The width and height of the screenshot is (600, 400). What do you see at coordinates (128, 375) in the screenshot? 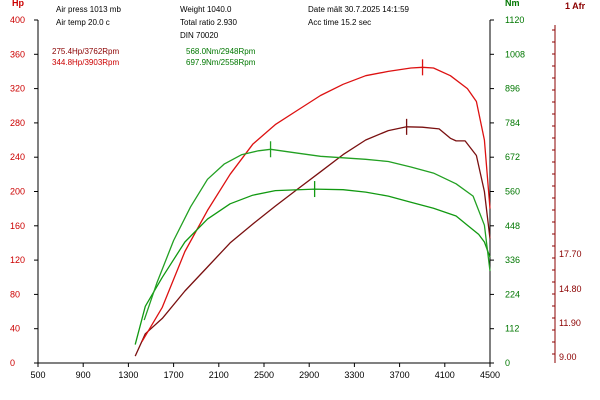
I see `x-tick-label: 1300` at bounding box center [128, 375].